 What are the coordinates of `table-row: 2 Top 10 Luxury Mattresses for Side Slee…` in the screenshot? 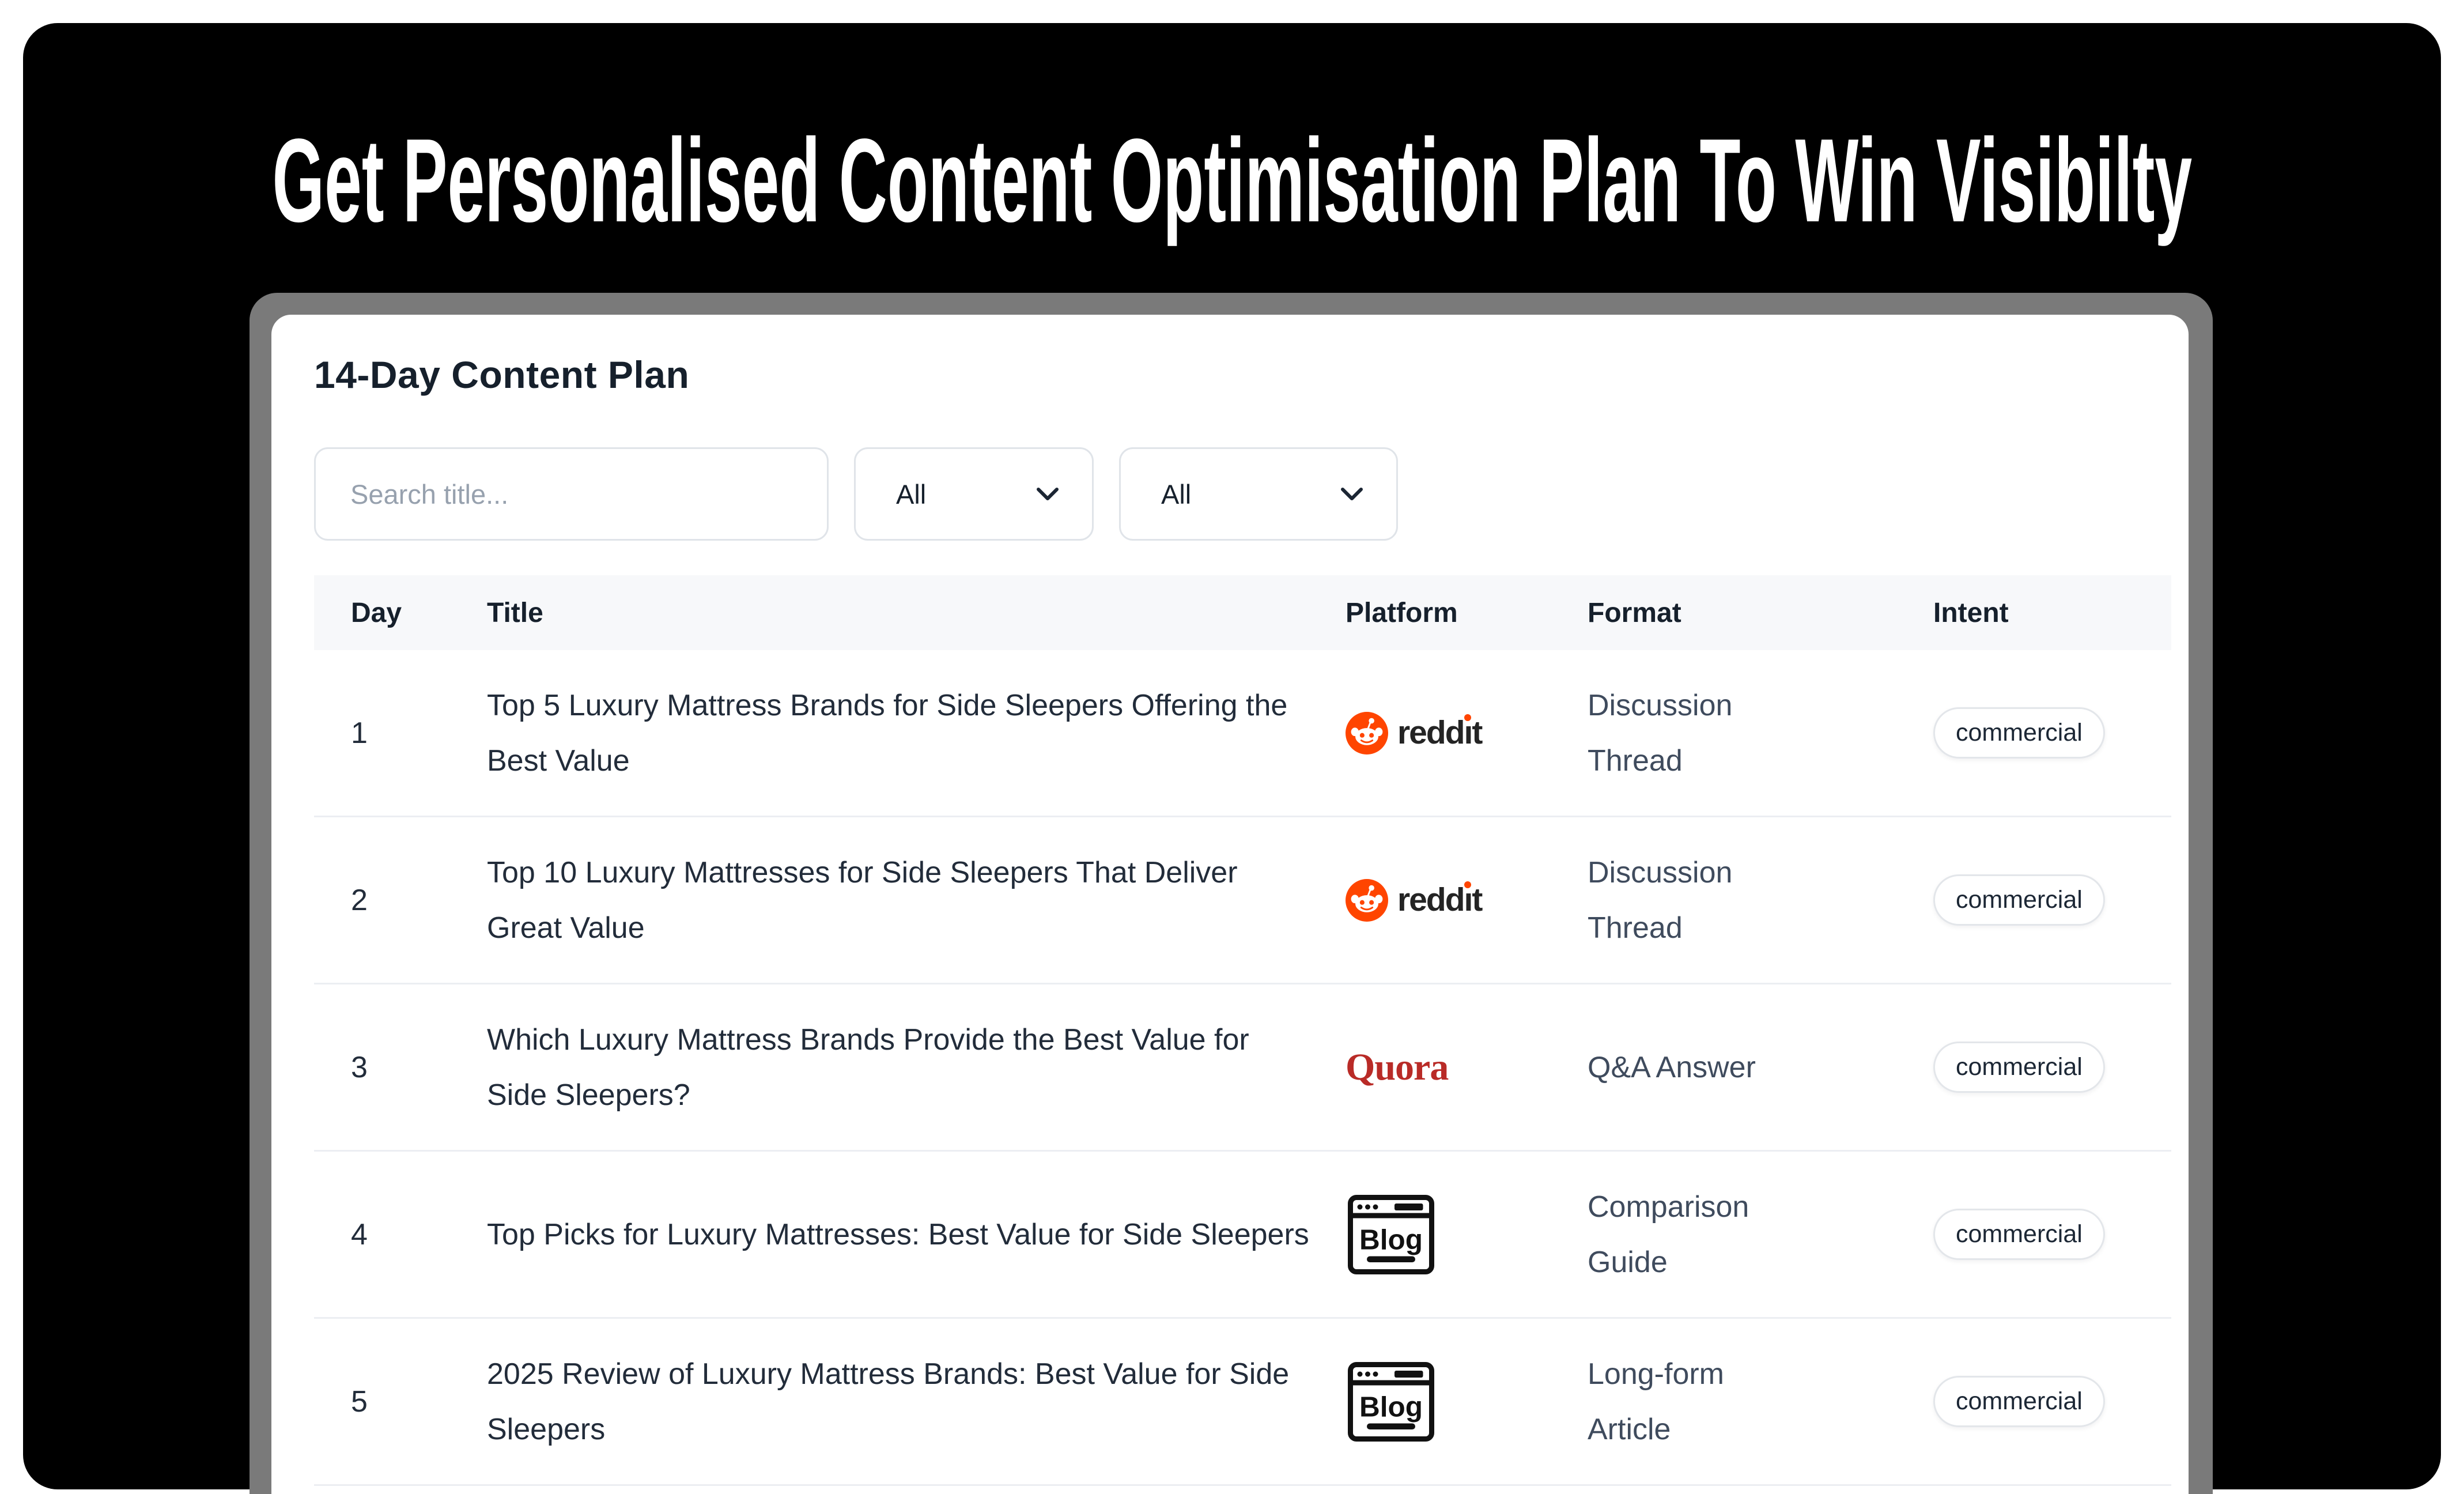 It's located at (1242, 900).